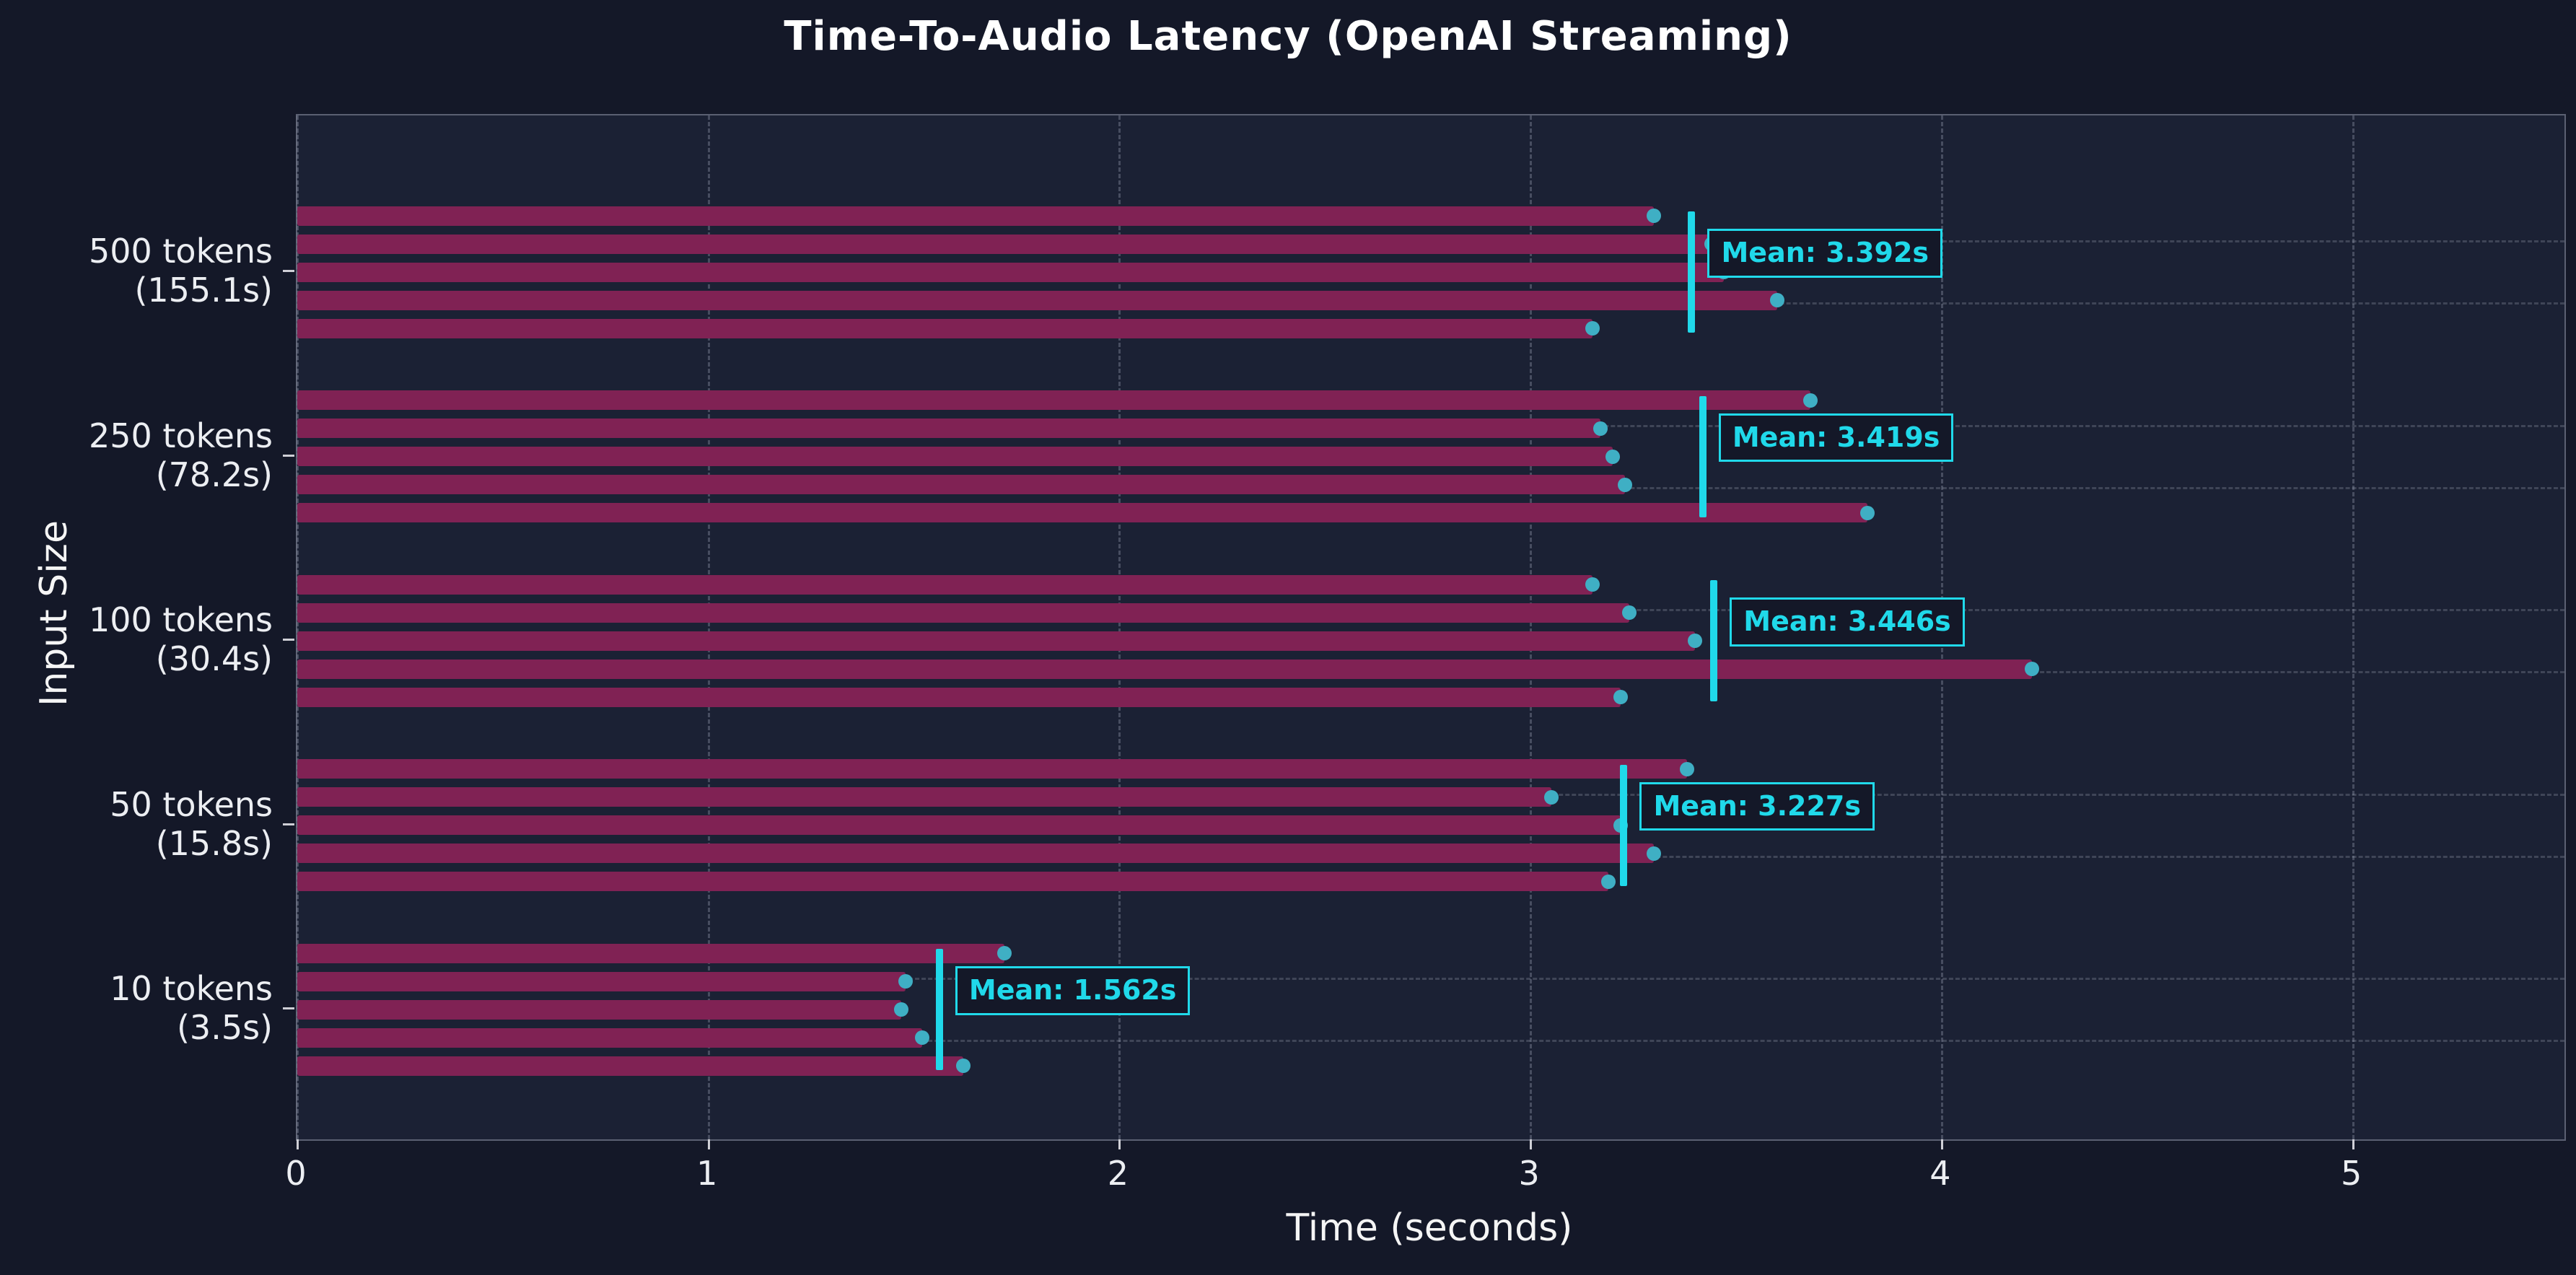  What do you see at coordinates (1529, 1174) in the screenshot?
I see `x-tick-label: 3` at bounding box center [1529, 1174].